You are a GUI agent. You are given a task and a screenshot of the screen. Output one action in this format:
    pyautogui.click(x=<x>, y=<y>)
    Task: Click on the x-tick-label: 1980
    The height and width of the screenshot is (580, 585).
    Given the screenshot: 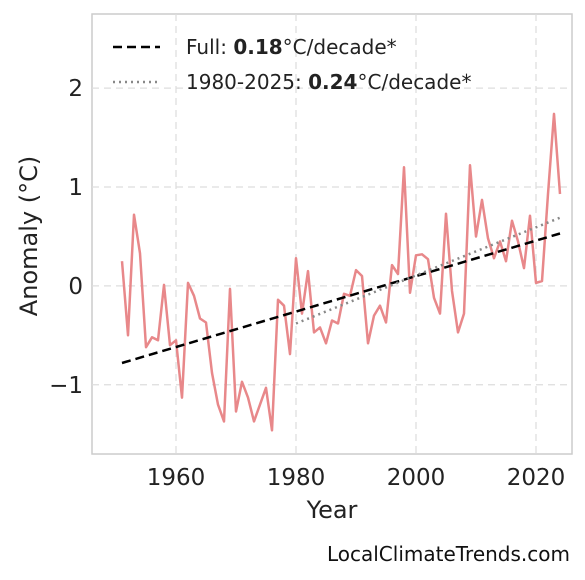 What is the action you would take?
    pyautogui.click(x=296, y=478)
    